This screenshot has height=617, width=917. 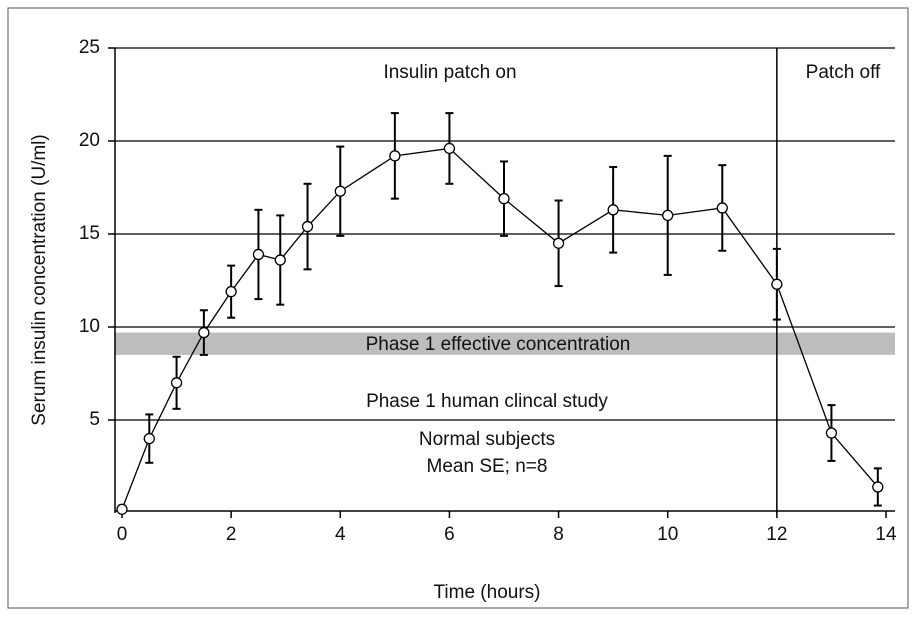 I want to click on x-tick-label: 14, so click(x=886, y=534).